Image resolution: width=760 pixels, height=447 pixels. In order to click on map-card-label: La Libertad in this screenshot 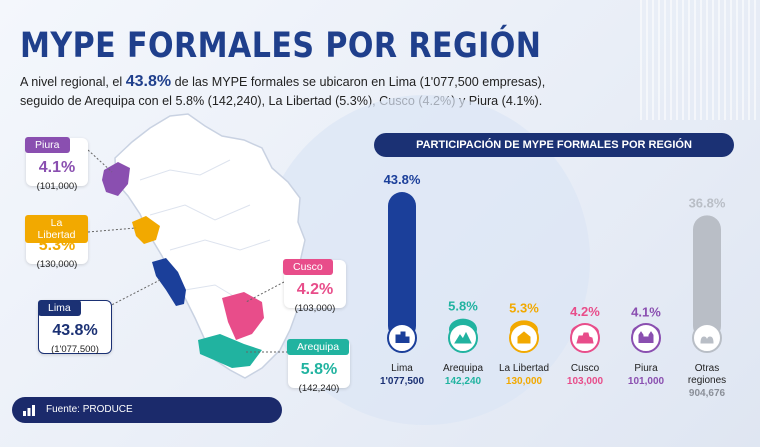, I will do `click(56, 229)`.